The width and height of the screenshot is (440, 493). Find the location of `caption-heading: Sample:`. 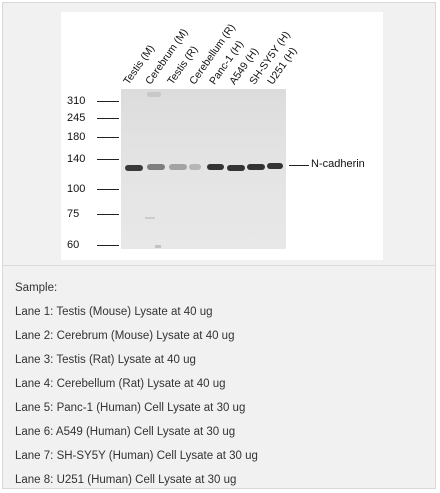

caption-heading: Sample: is located at coordinates (36, 288).